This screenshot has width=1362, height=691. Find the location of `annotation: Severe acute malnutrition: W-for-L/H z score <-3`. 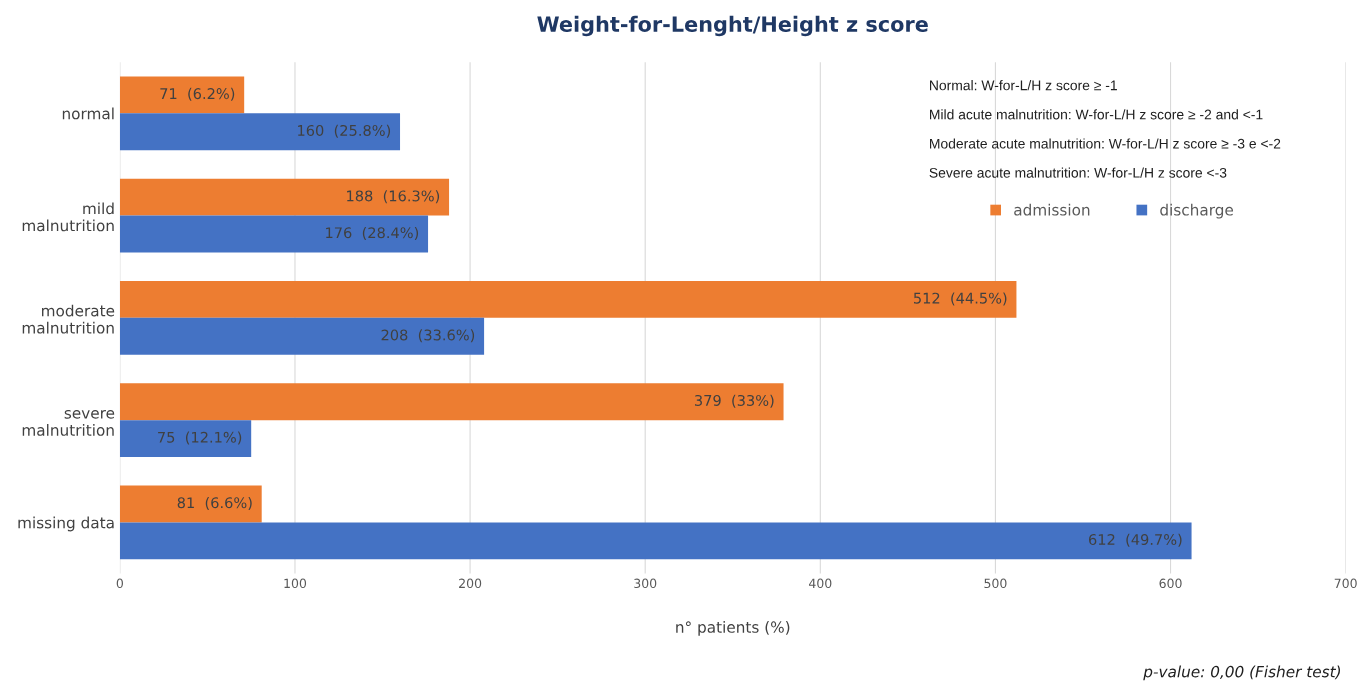

annotation: Severe acute malnutrition: W-for-L/H z score <-3 is located at coordinates (1078, 172).